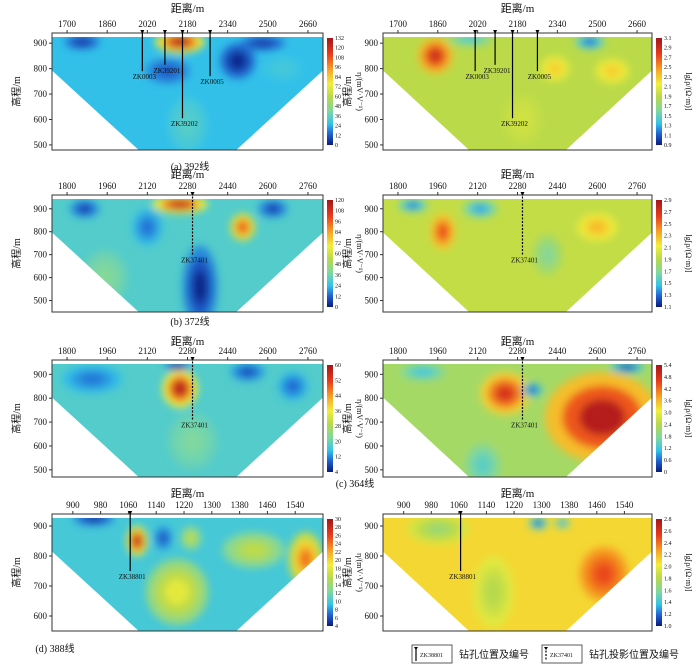 The image size is (700, 669). Describe the element at coordinates (355, 483) in the screenshot. I see `section-caption: (c) 364线` at that location.